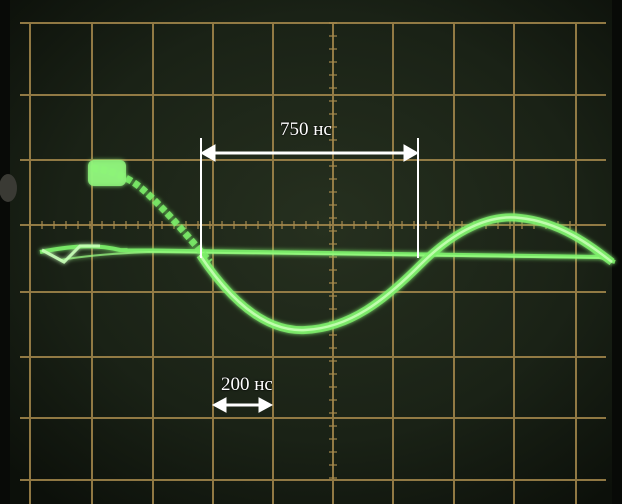 This screenshot has width=622, height=504. I want to click on division-label: 200 нс, so click(247, 384).